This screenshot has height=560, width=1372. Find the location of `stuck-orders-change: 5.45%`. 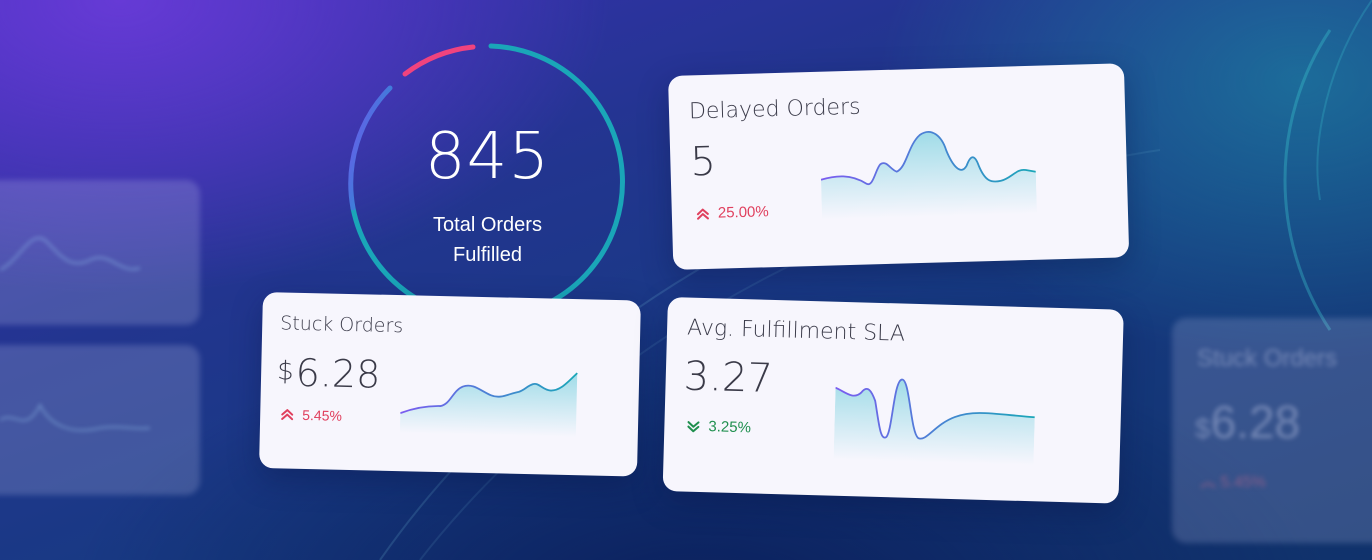

stuck-orders-change: 5.45% is located at coordinates (311, 415).